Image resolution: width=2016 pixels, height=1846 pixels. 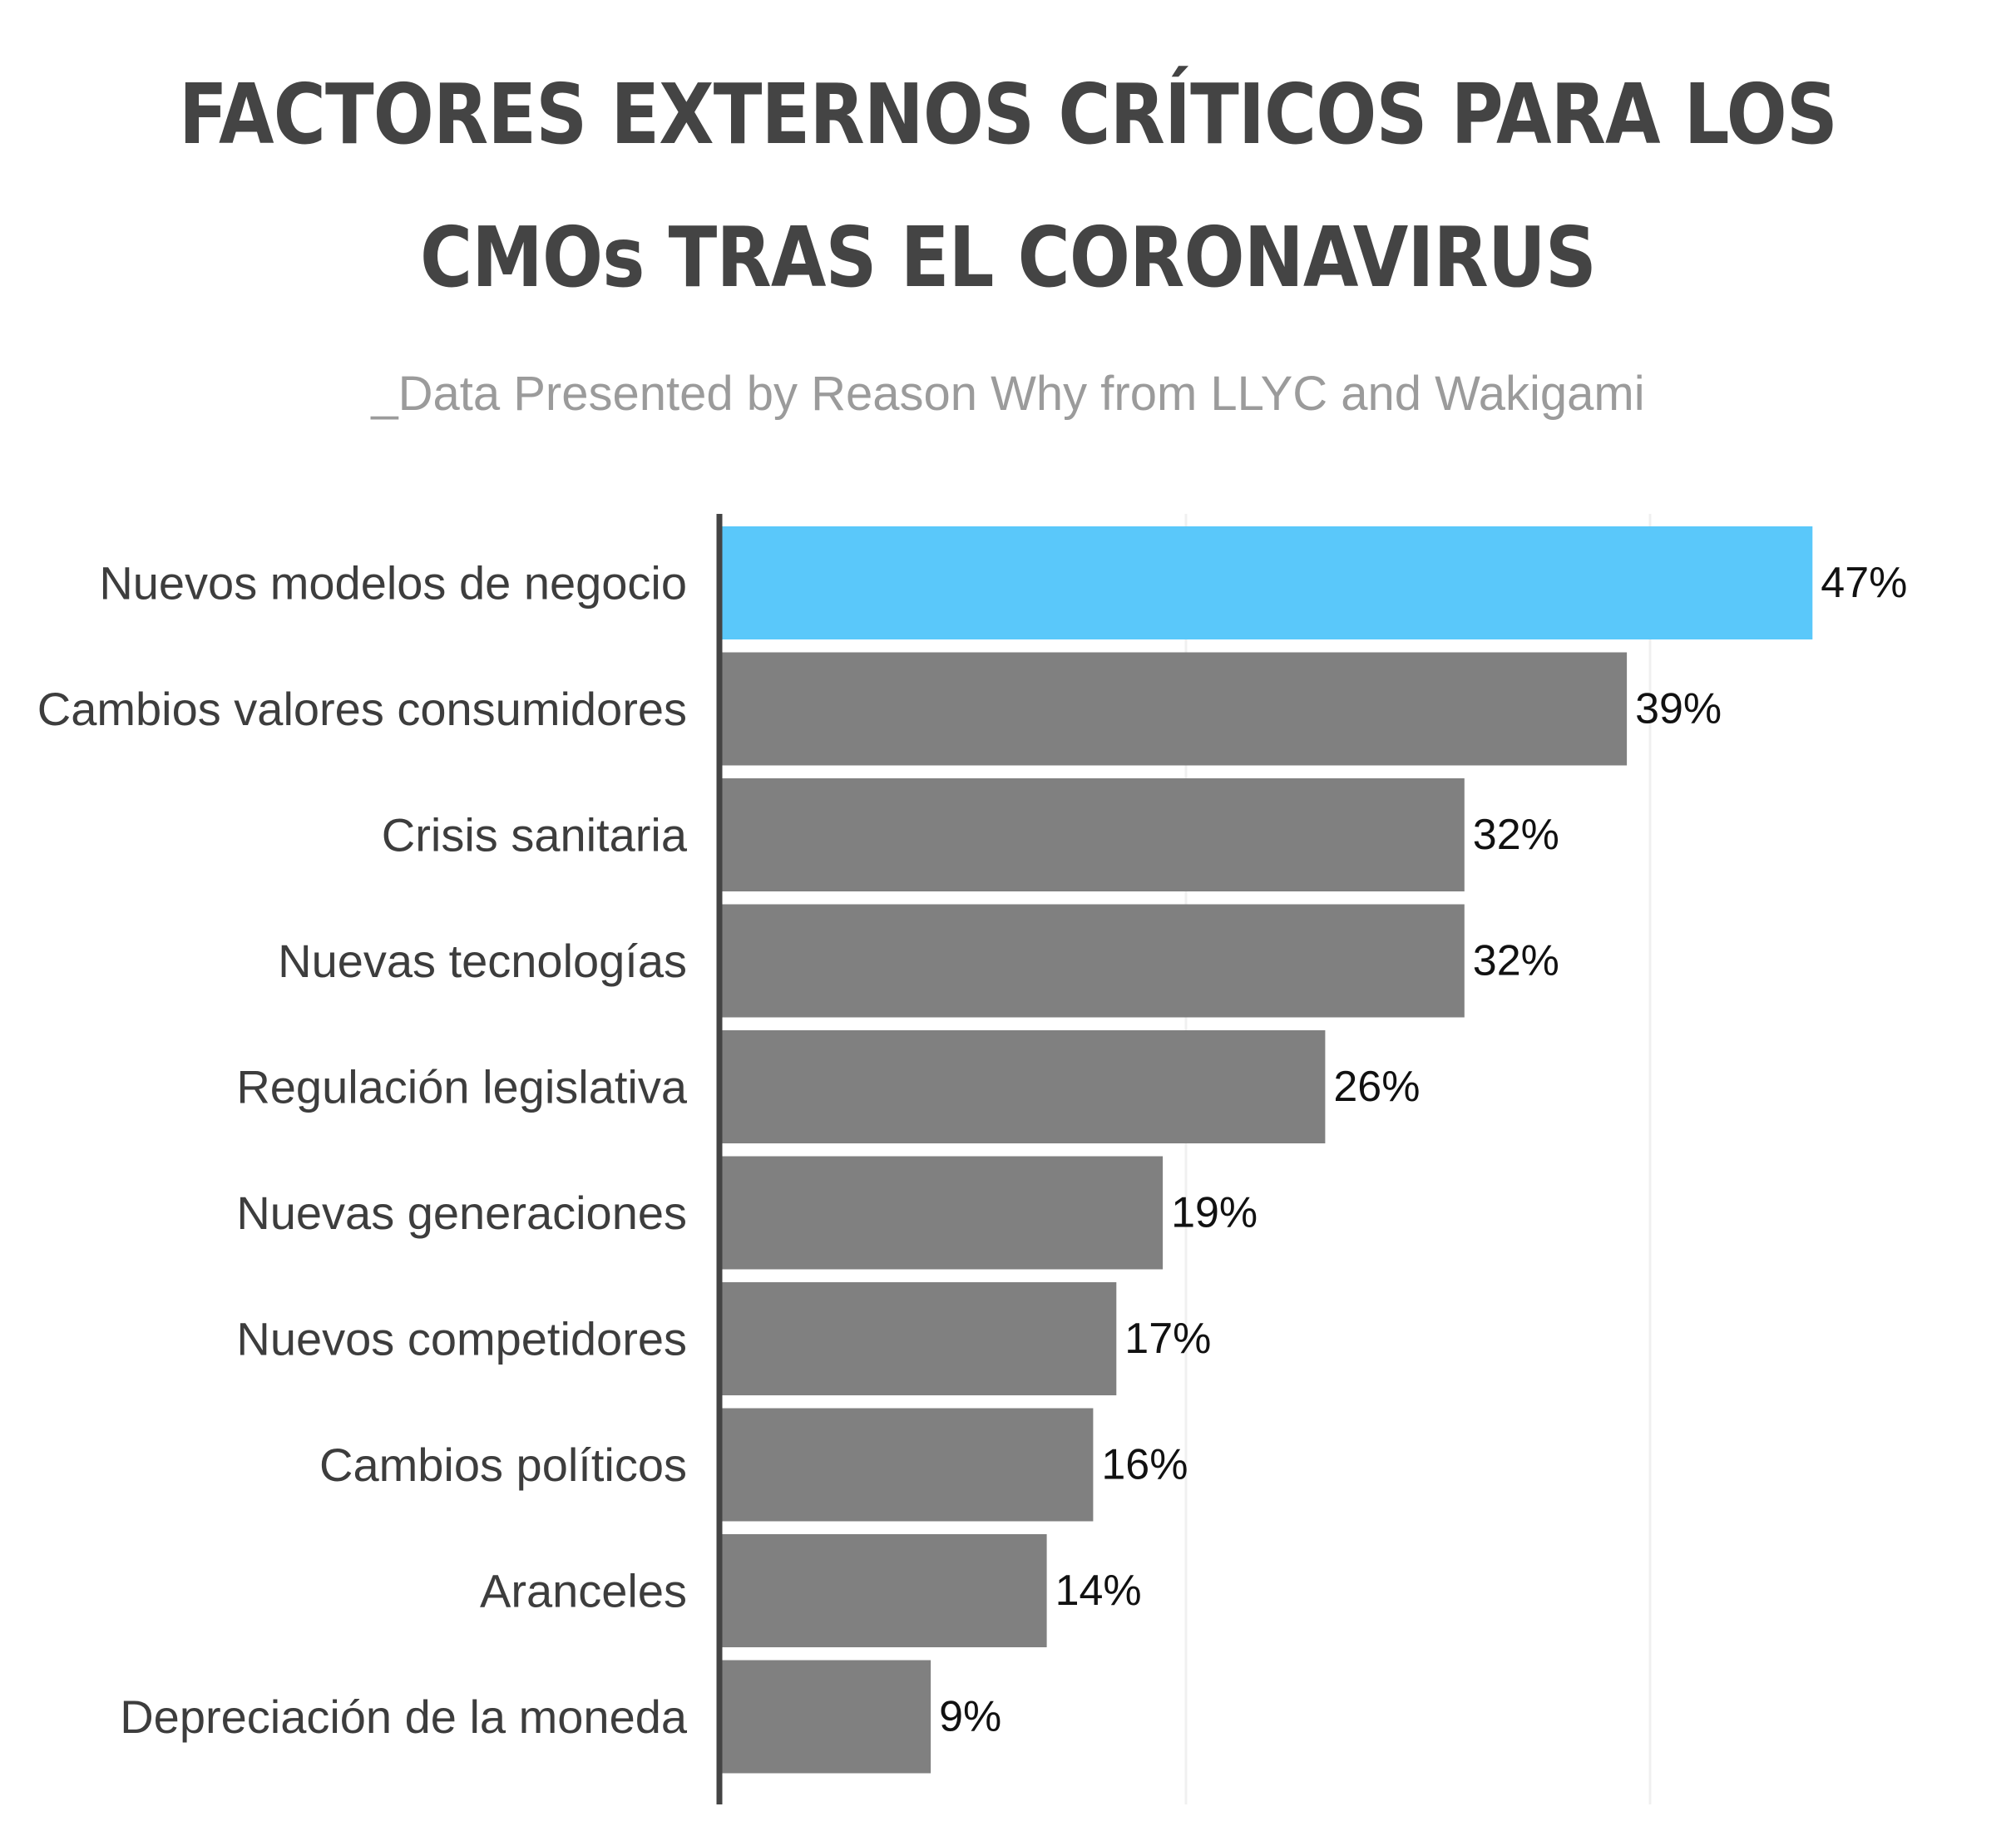 I want to click on category-label-7: Nuevos competidores, so click(x=461, y=1339).